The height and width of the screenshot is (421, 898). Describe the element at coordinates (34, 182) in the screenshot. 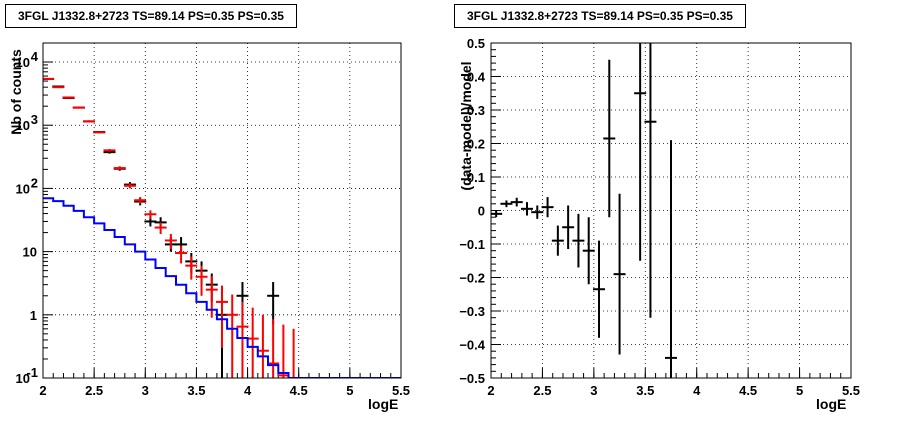

I see `left-y-tick-exponent: 2` at that location.